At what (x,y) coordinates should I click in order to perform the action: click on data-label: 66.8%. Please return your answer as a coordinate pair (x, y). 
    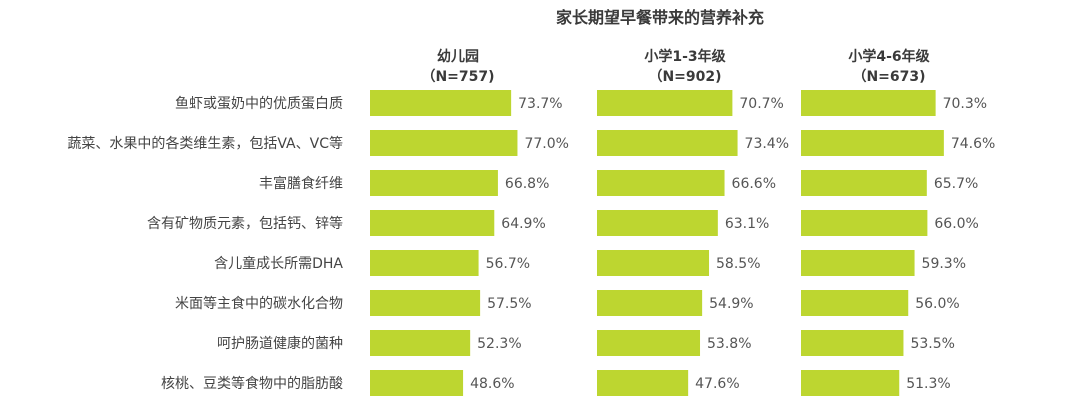
    Looking at the image, I should click on (527, 184).